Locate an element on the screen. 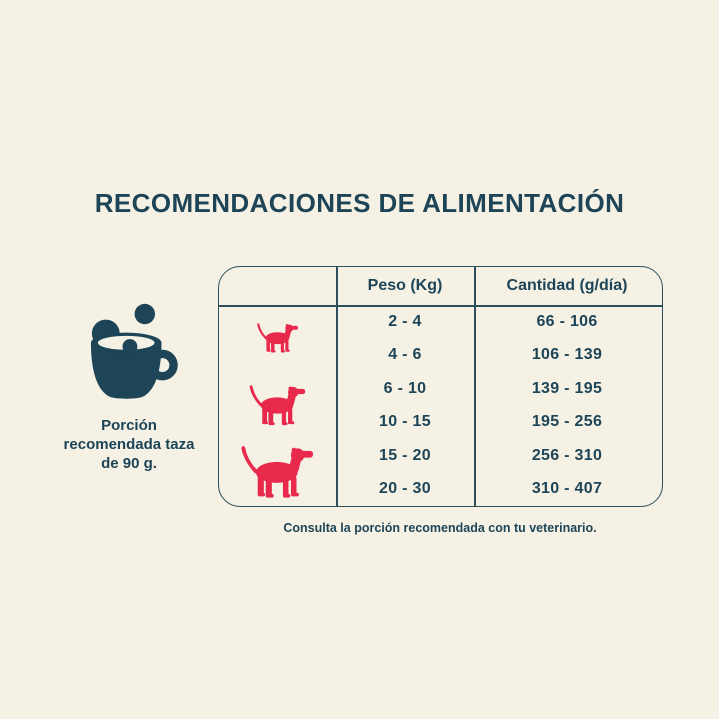  medium-dog-icon is located at coordinates (277, 405).